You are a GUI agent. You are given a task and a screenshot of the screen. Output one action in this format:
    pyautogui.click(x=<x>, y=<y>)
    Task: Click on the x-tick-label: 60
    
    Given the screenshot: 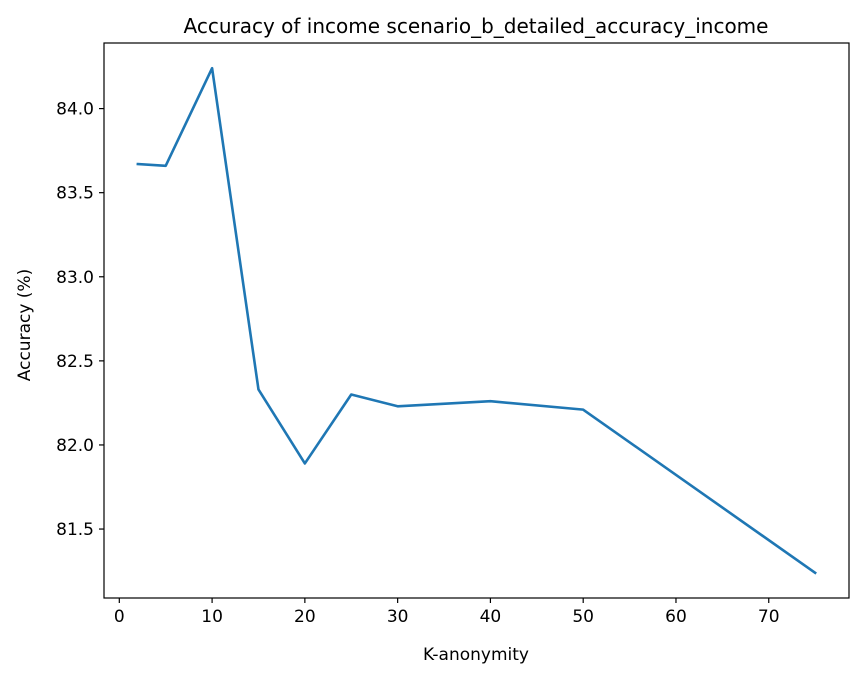 What is the action you would take?
    pyautogui.click(x=676, y=617)
    